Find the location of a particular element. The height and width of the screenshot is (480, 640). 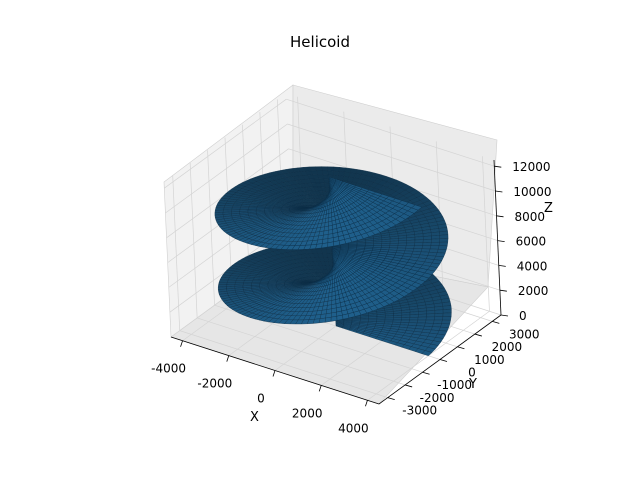

z-axis-line is located at coordinates (497, 237).